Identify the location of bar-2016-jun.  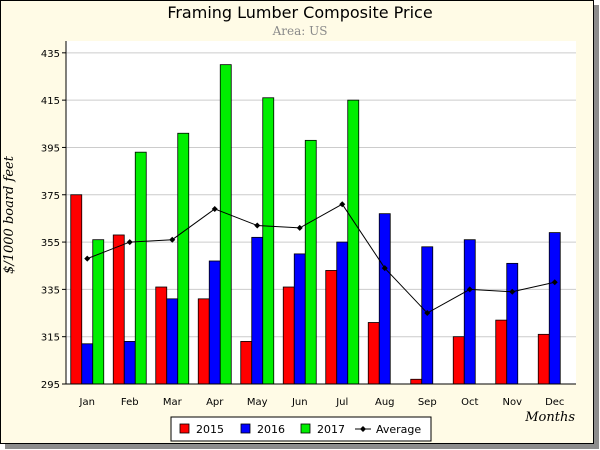
(299, 319).